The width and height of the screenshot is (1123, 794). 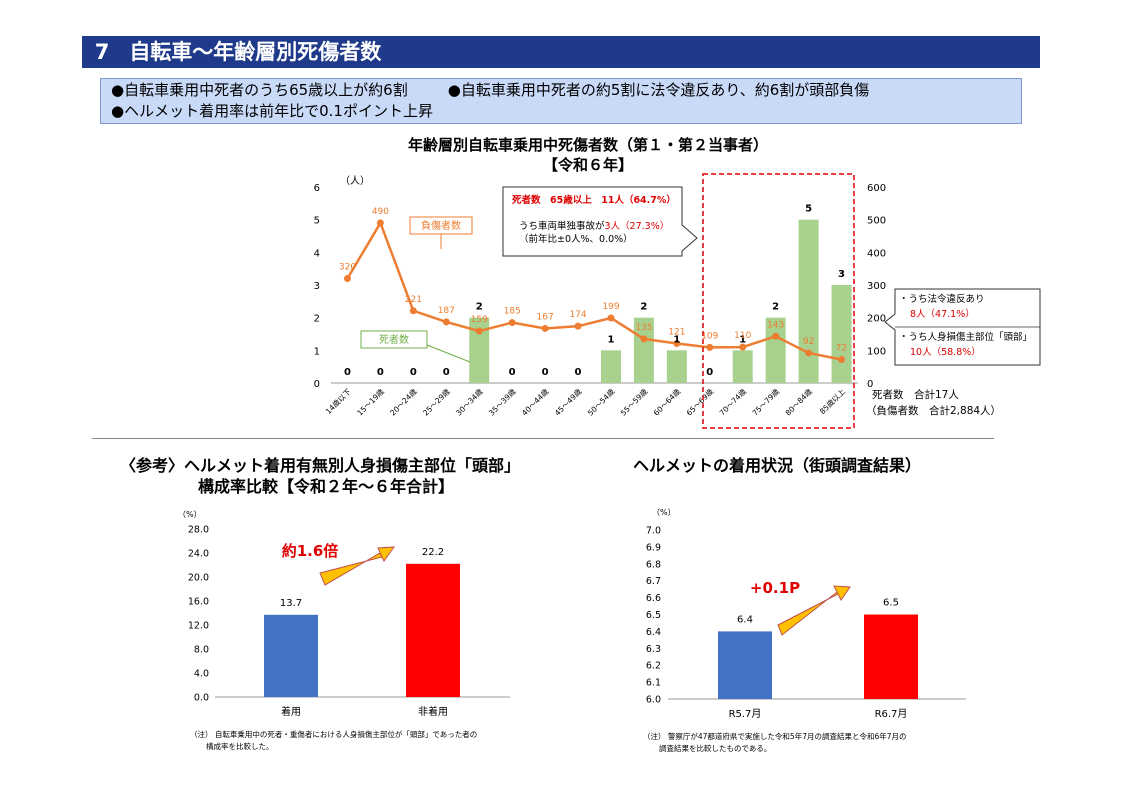 What do you see at coordinates (102, 52) in the screenshot?
I see `section-number: 7` at bounding box center [102, 52].